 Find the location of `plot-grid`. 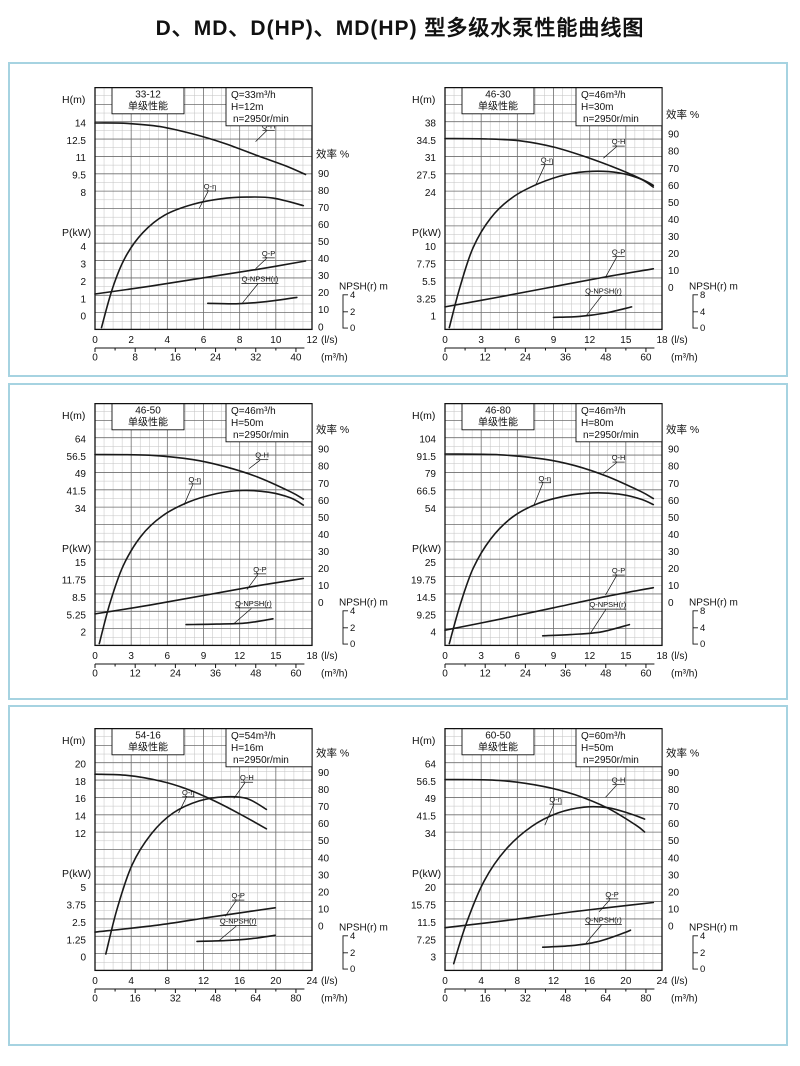

plot-grid is located at coordinates (203, 849).